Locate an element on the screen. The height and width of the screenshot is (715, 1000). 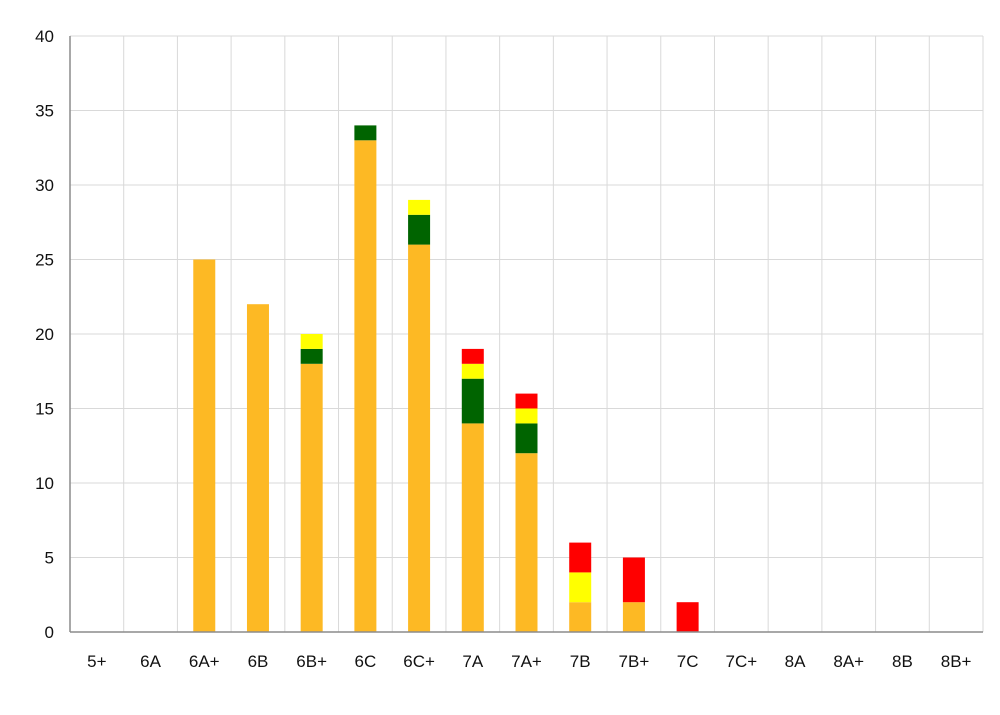
x-tick-label: 8A is located at coordinates (795, 661).